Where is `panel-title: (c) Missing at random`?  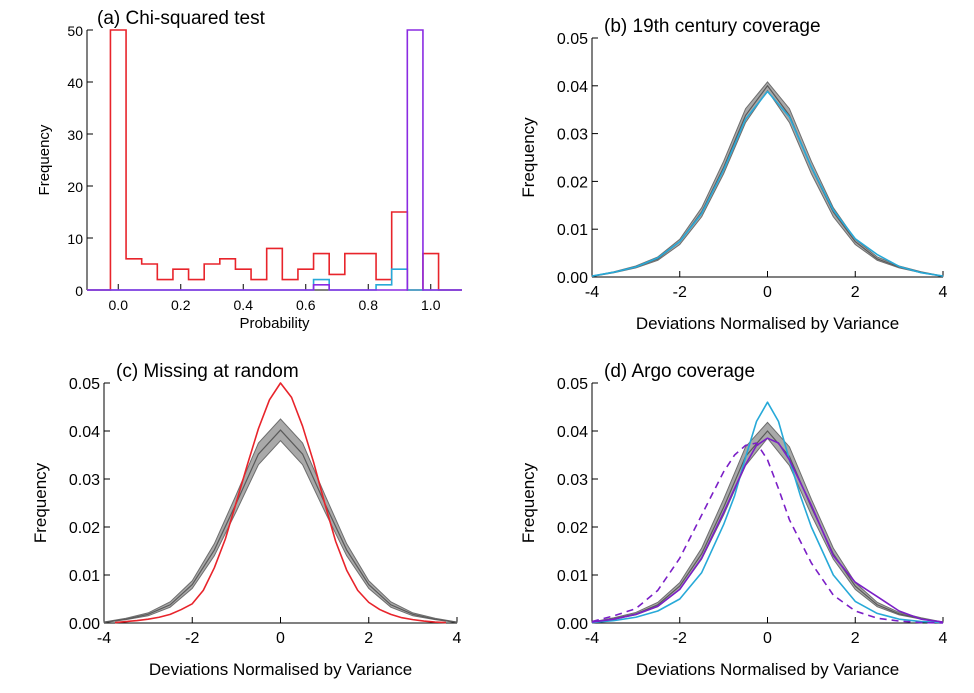 panel-title: (c) Missing at random is located at coordinates (207, 371).